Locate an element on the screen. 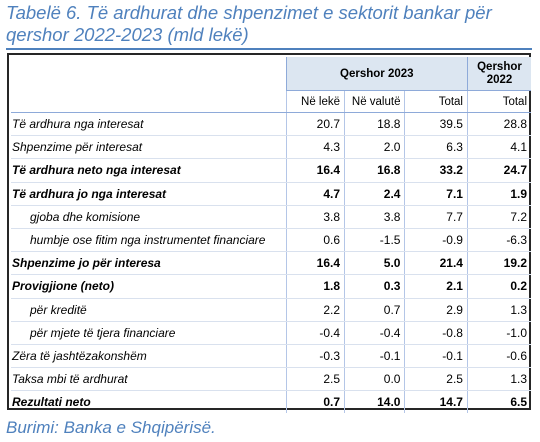  row-label: Zëra të jashtëzakonshëm is located at coordinates (149, 356).